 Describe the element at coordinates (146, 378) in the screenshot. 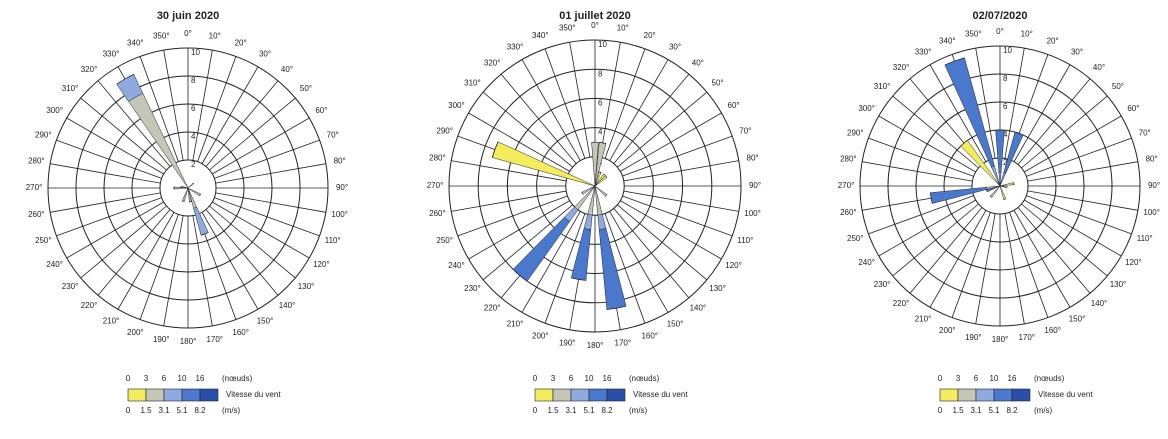

I see `legend-knots-label: 3` at that location.